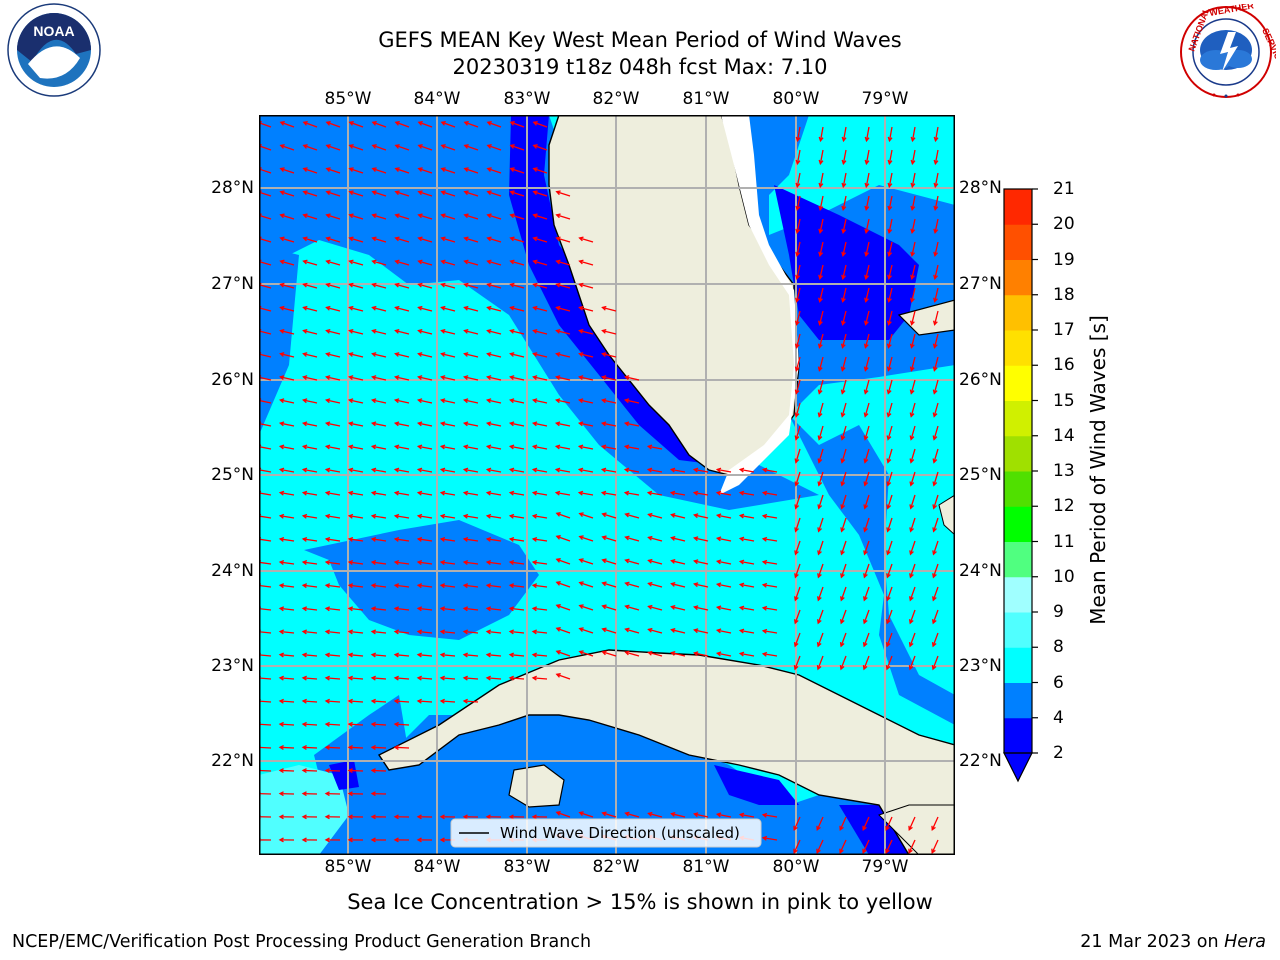 This screenshot has height=960, width=1280. Describe the element at coordinates (926, 317) in the screenshot. I see `bahamas-north` at that location.